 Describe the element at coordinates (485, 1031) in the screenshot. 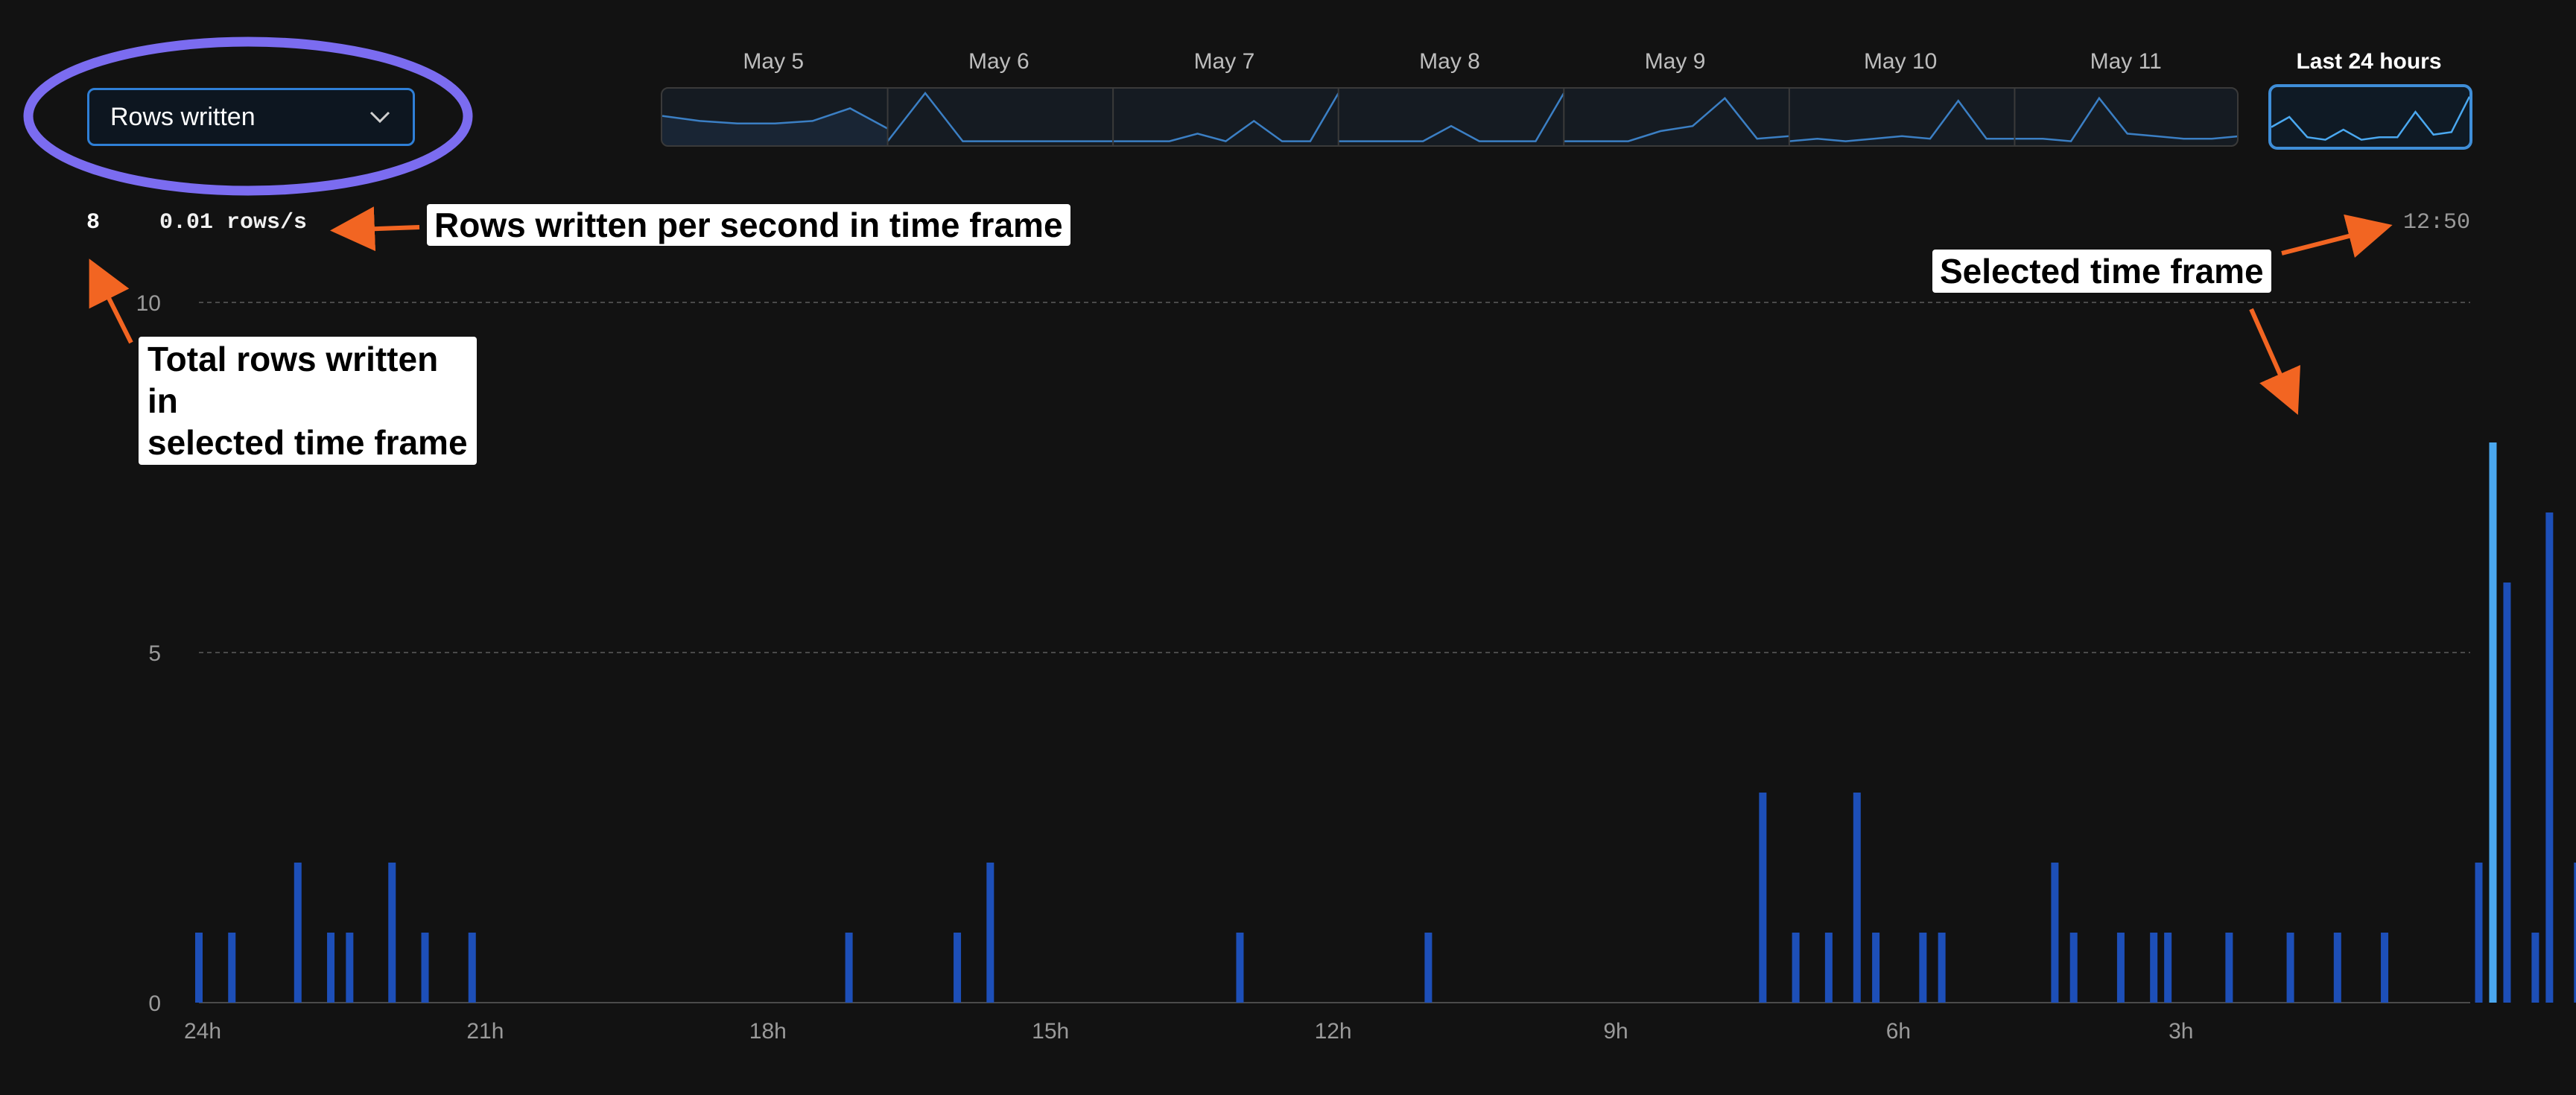

I see `x-tick-label: 21h` at that location.